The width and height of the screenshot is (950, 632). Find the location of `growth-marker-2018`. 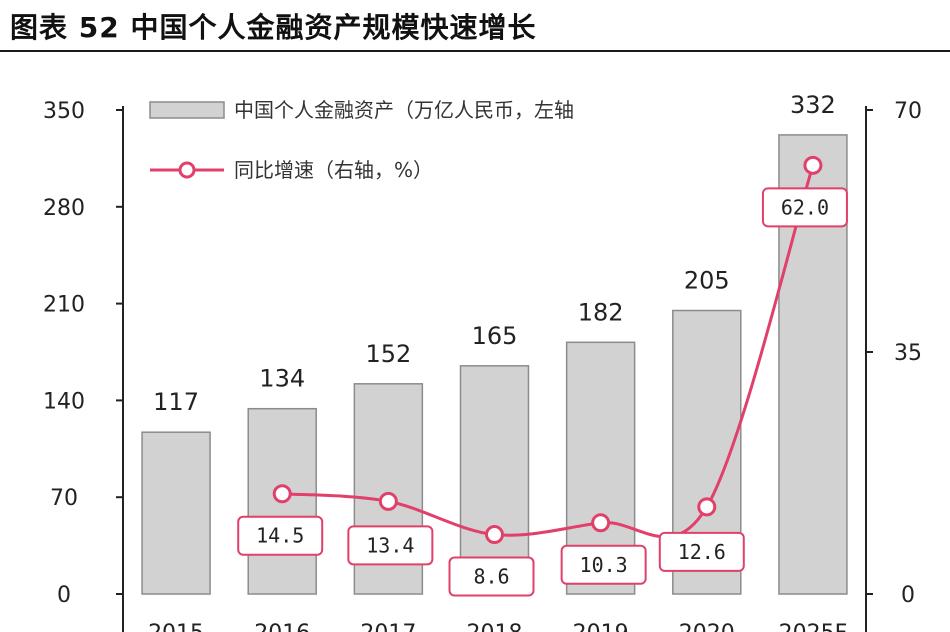

growth-marker-2018 is located at coordinates (494, 535).